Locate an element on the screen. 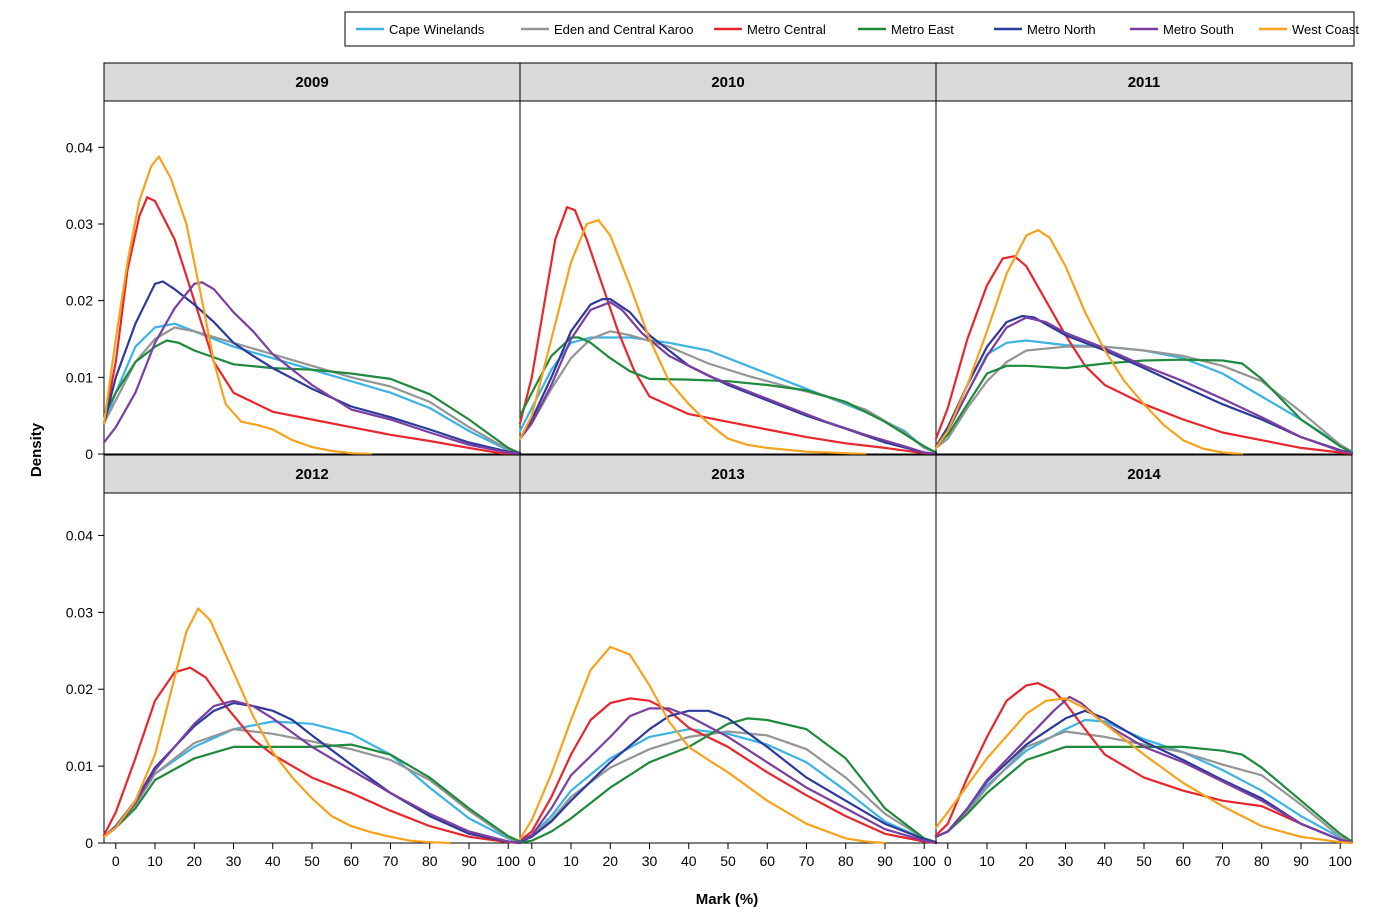  panel-strip-label: 2009 is located at coordinates (311, 82).